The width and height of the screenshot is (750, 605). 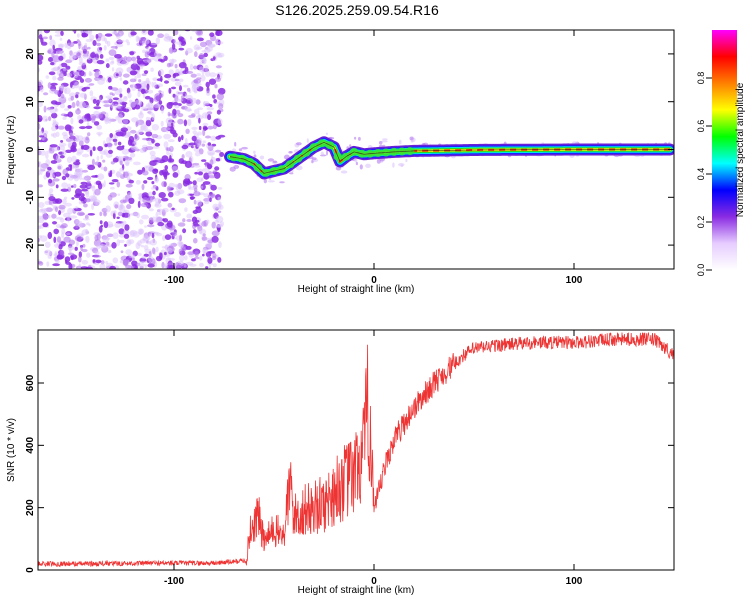 I want to click on y-tick-label: 0, so click(x=30, y=570).